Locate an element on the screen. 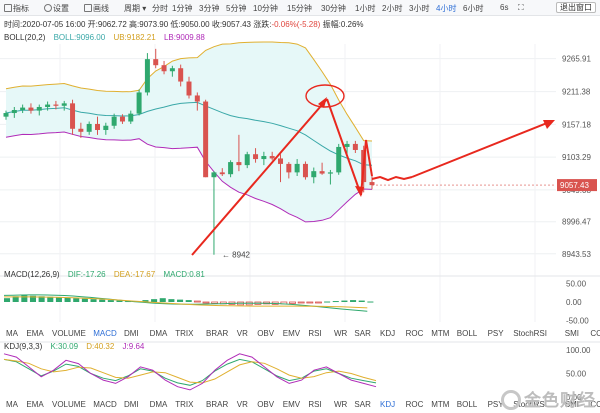 The height and width of the screenshot is (413, 600). period-option: 30分钟 is located at coordinates (333, 8).